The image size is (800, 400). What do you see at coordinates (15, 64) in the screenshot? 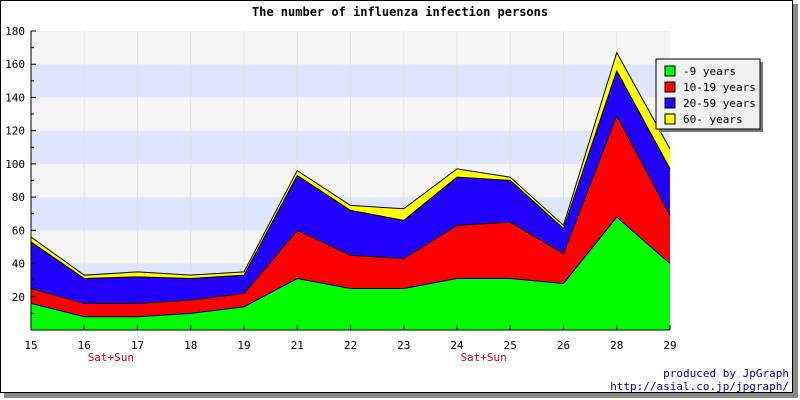
I see `y-tick-label: 160` at bounding box center [15, 64].